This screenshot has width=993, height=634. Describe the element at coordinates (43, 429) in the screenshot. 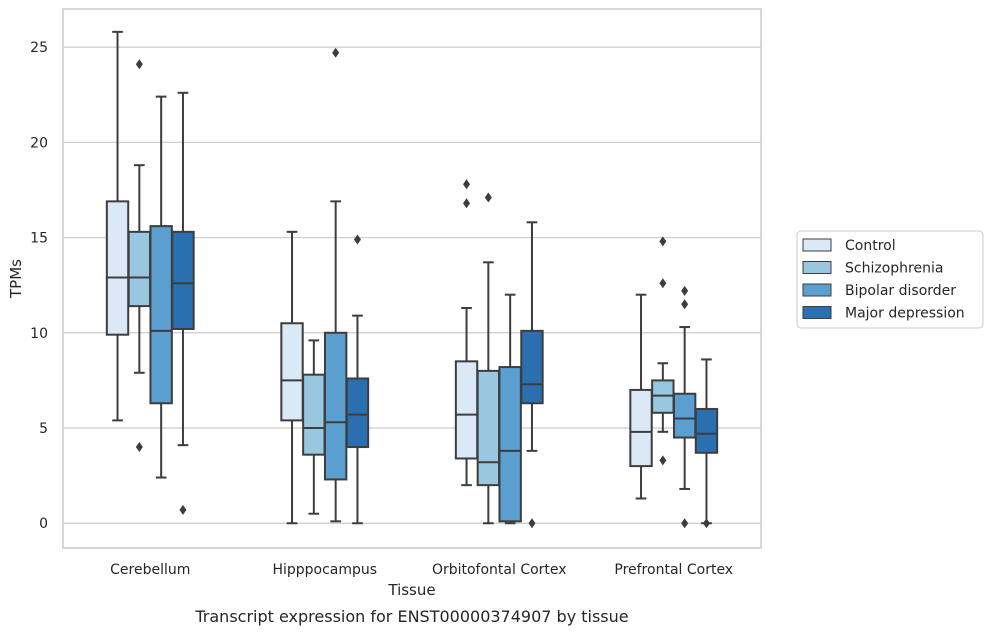

I see `y-tick-label: 5` at that location.